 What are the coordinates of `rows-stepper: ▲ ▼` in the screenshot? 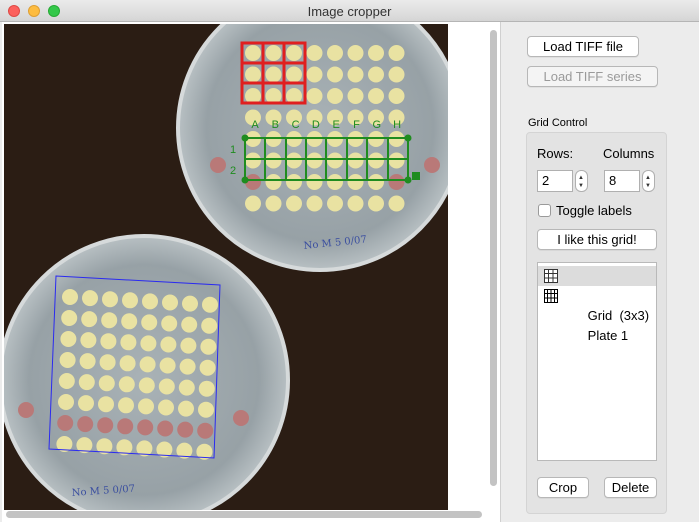 It's located at (581, 181).